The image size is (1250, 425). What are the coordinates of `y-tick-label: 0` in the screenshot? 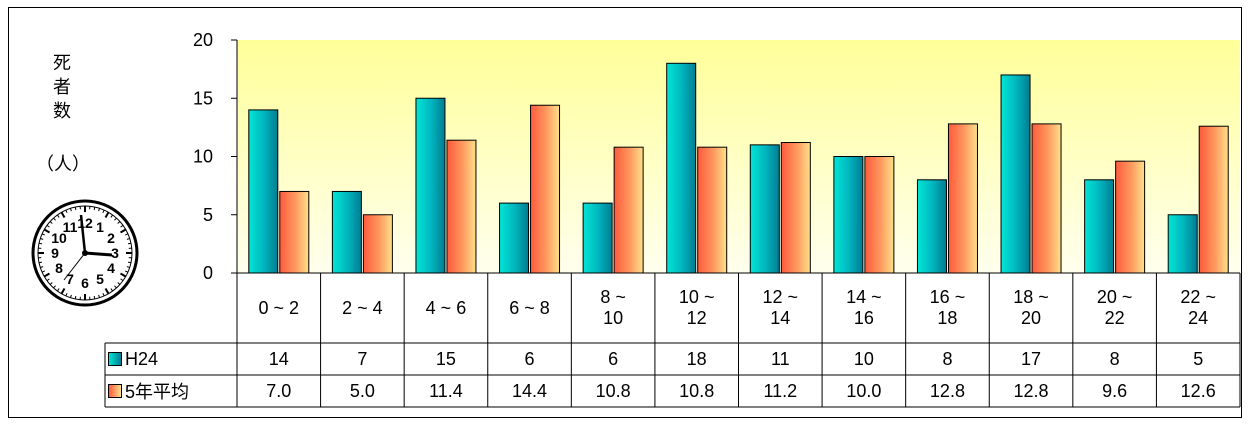 It's located at (208, 273).